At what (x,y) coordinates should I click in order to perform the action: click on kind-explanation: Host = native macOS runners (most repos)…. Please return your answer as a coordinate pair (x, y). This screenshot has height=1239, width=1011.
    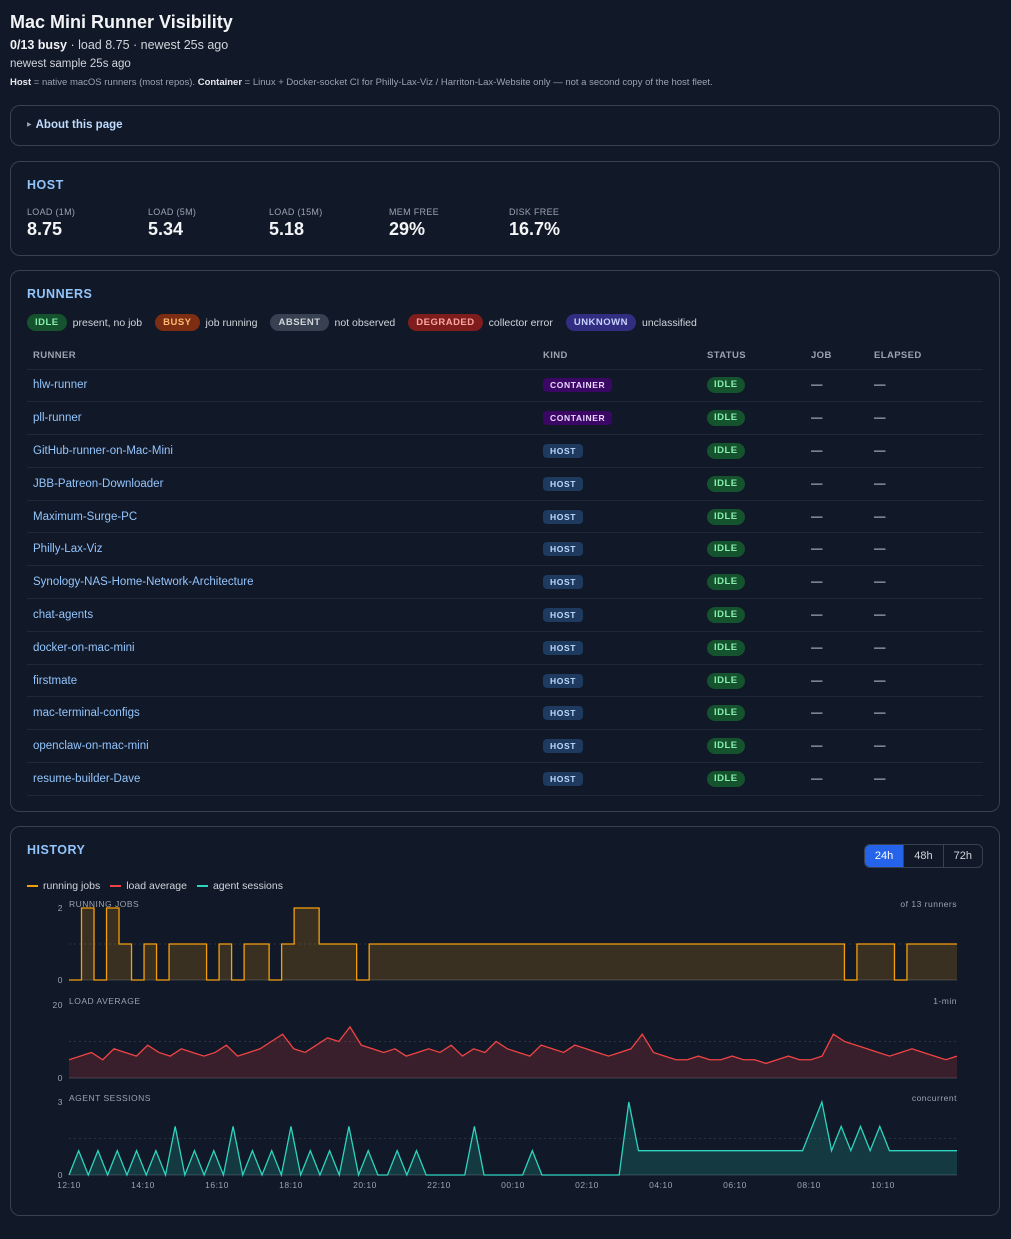
    Looking at the image, I should click on (505, 83).